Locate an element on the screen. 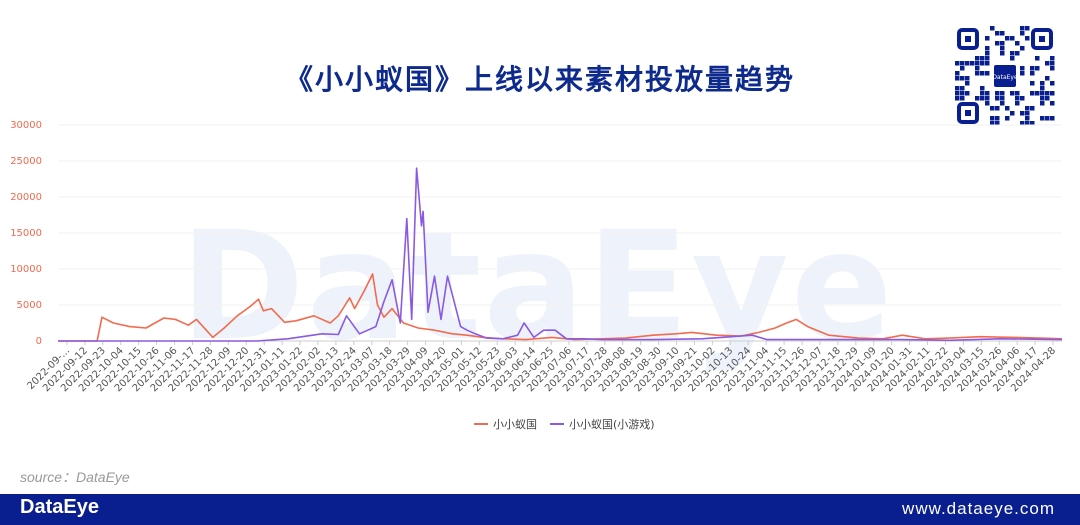 The width and height of the screenshot is (1080, 525). qr-code: DataEye is located at coordinates (1005, 76).